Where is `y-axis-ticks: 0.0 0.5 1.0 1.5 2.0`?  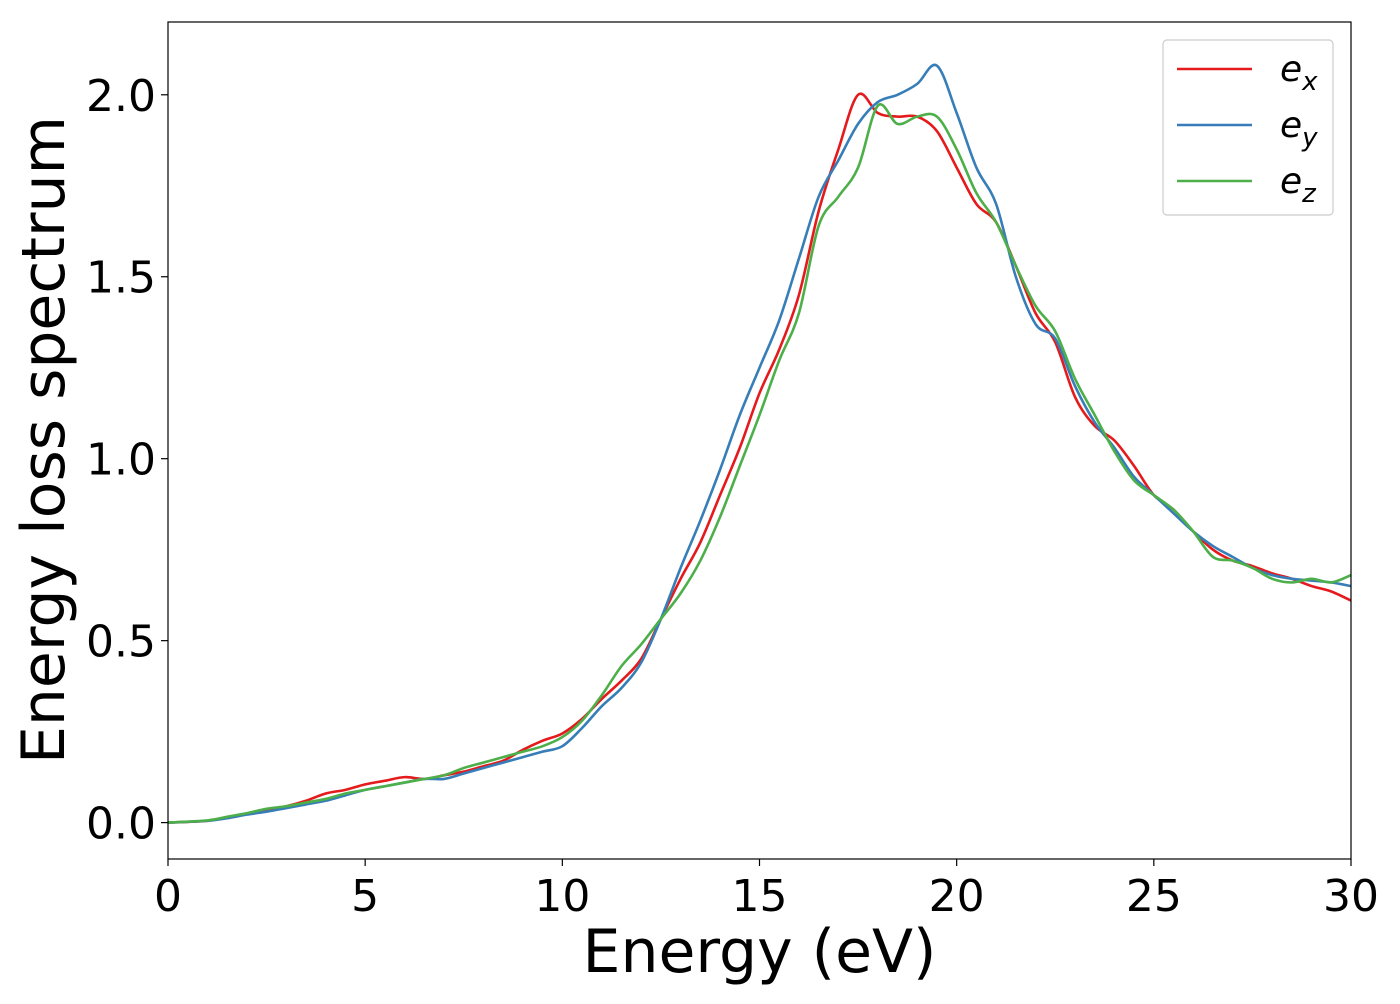
y-axis-ticks: 0.0 0.5 1.0 1.5 2.0 is located at coordinates (127, 460).